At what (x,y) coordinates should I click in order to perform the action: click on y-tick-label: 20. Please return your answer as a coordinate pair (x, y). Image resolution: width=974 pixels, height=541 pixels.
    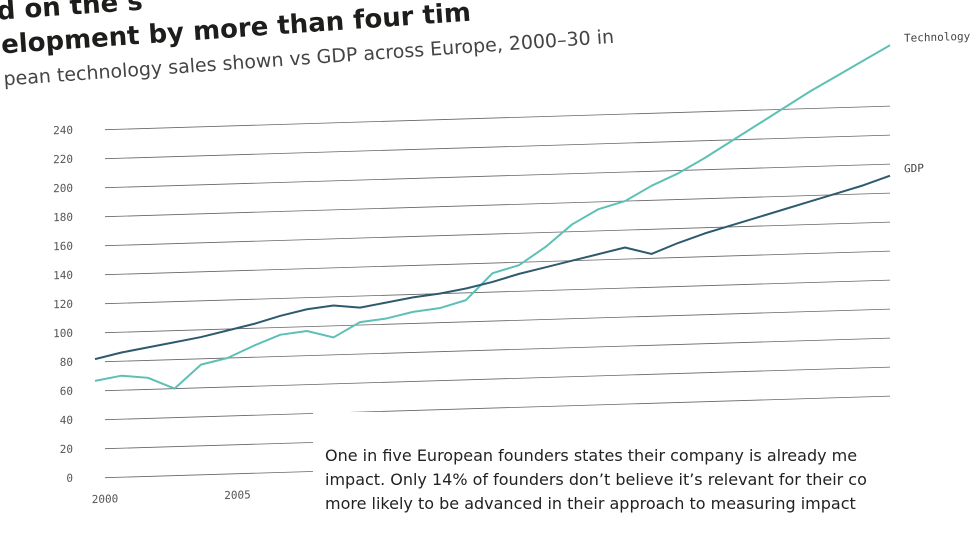
    Looking at the image, I should click on (66, 449).